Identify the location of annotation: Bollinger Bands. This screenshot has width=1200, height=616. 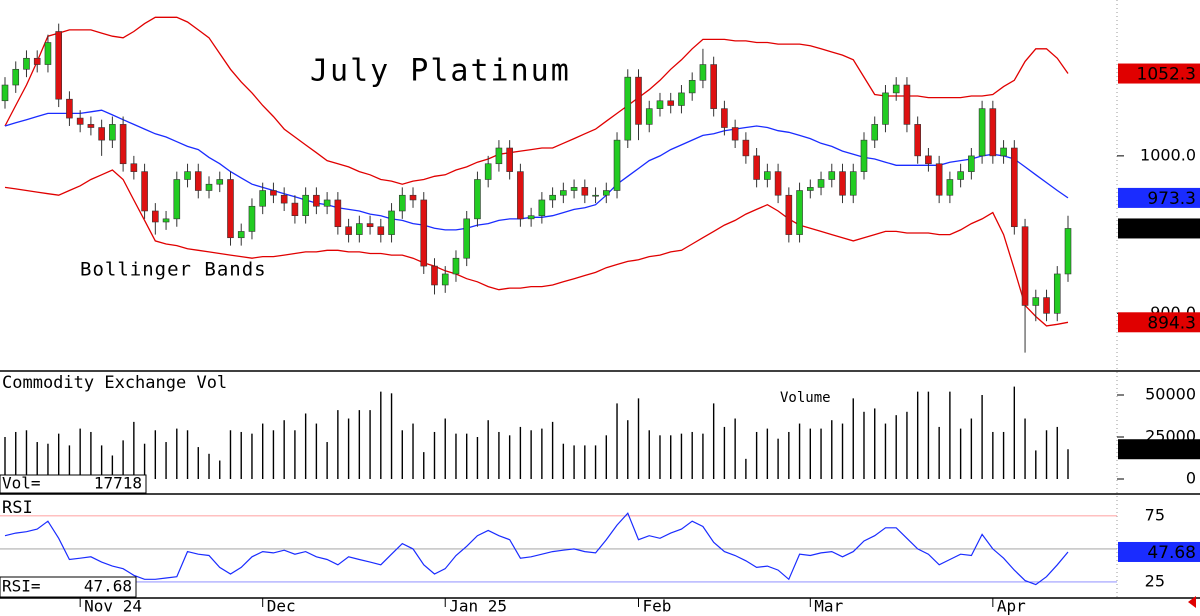
(173, 270).